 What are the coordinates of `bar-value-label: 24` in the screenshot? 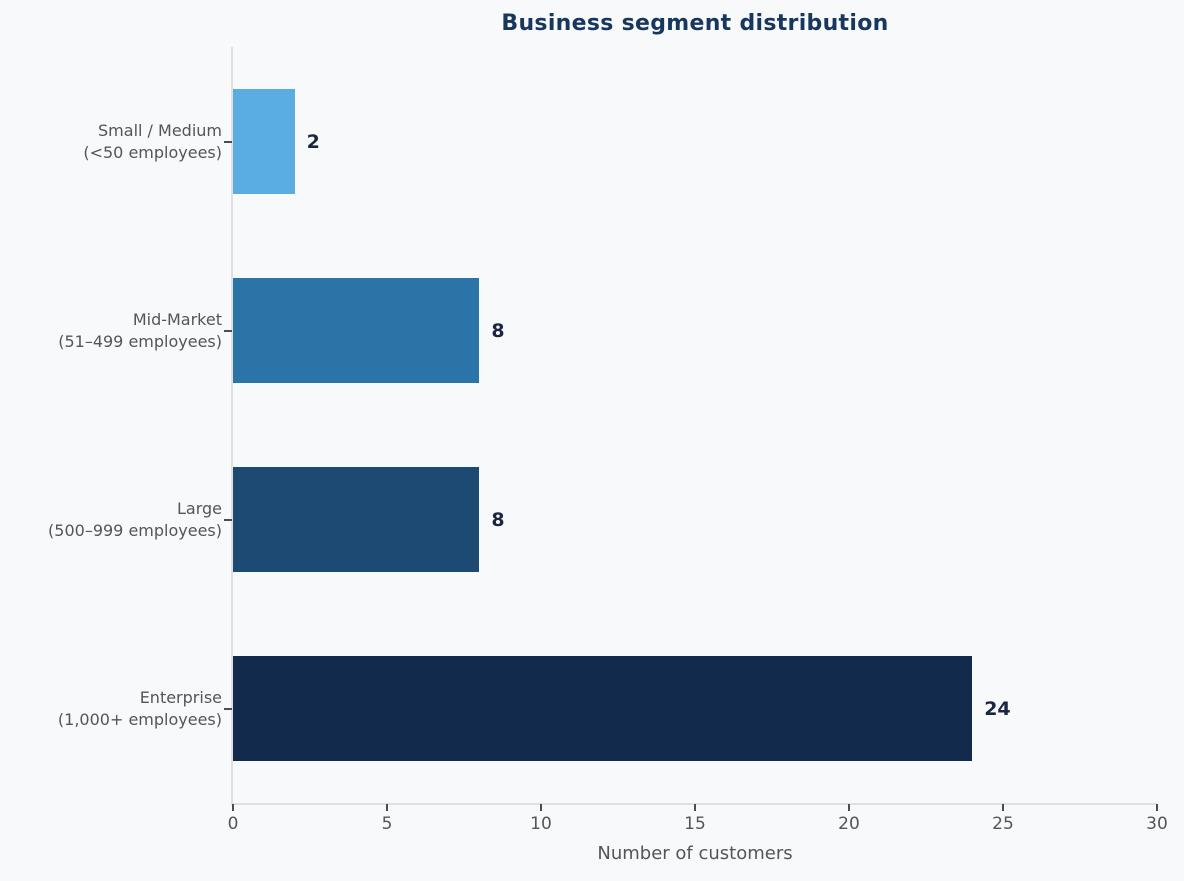 It's located at (997, 708).